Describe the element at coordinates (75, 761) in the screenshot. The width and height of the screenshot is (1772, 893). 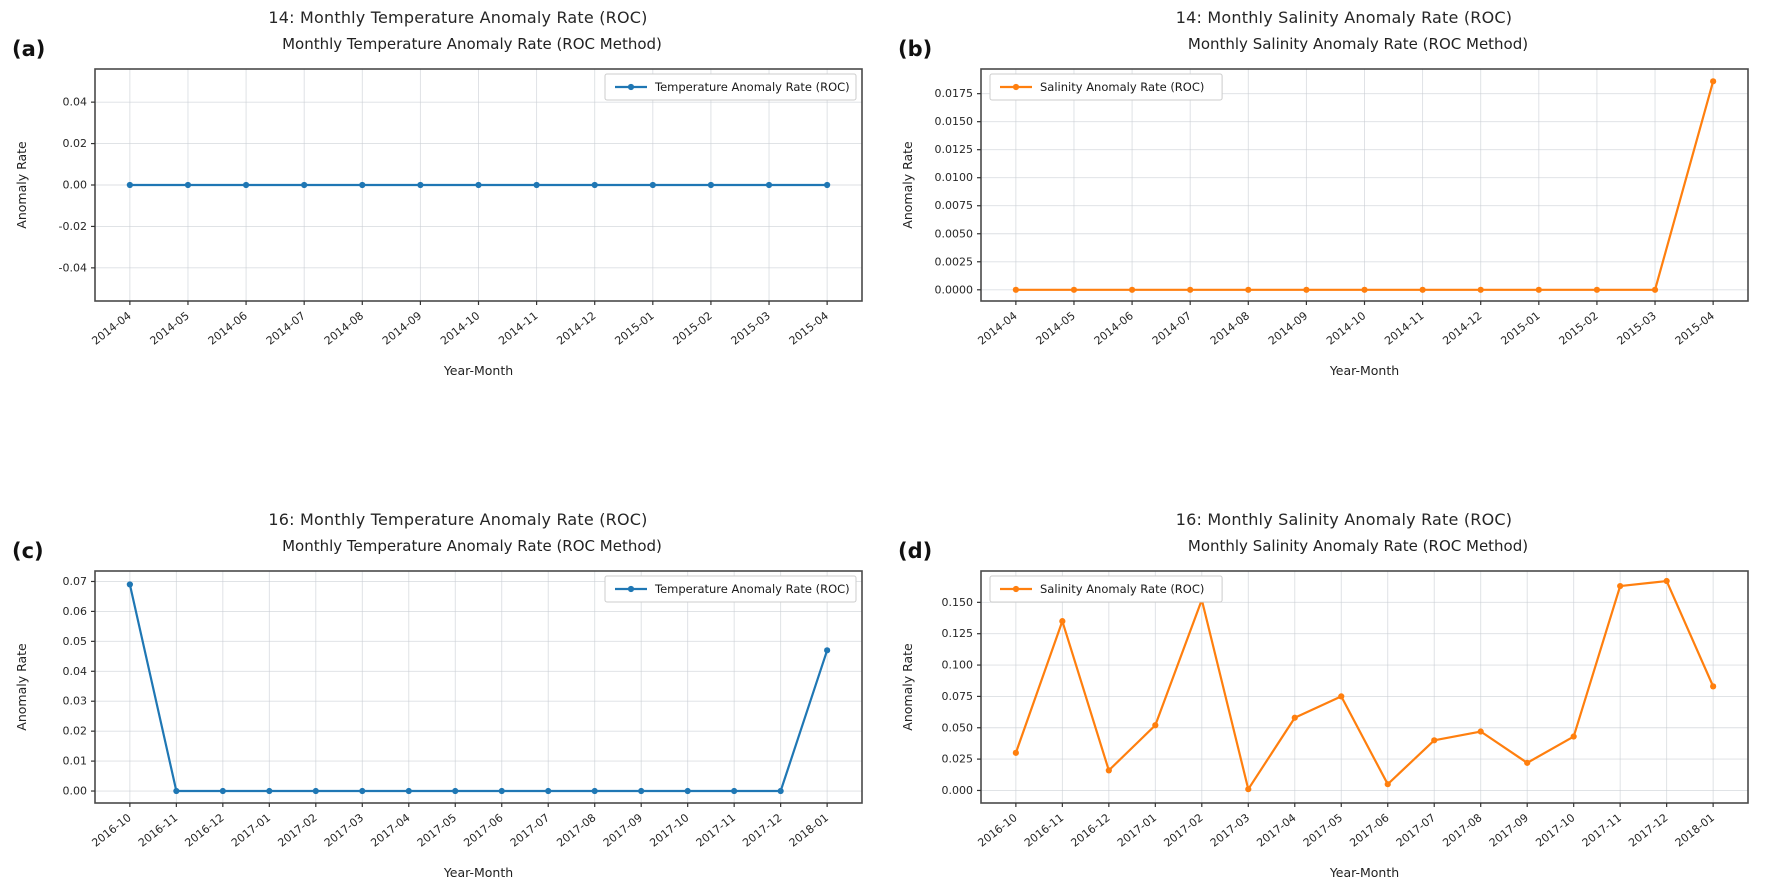
I see `svg-text: 0.01` at that location.